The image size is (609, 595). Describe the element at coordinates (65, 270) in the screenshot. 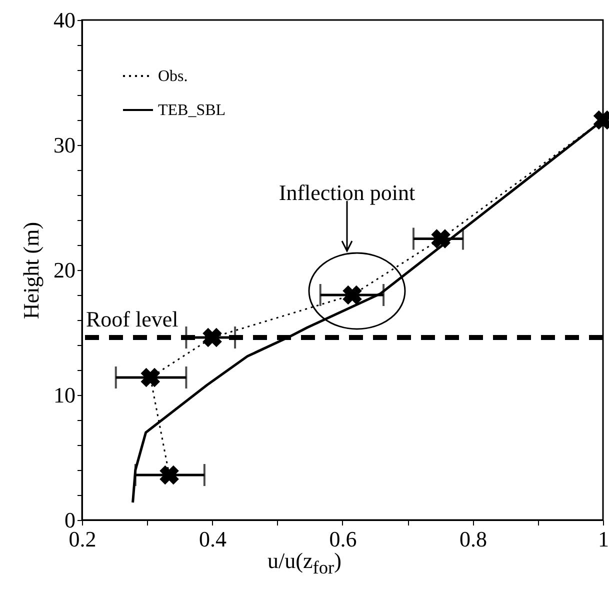

I see `y-tick-label: 20` at that location.